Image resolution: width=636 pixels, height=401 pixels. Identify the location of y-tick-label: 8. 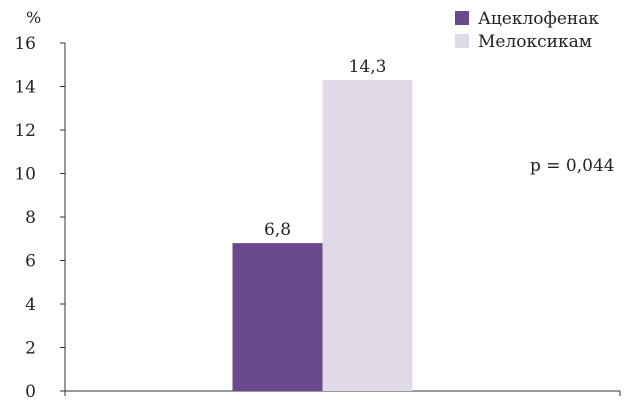
(30, 218).